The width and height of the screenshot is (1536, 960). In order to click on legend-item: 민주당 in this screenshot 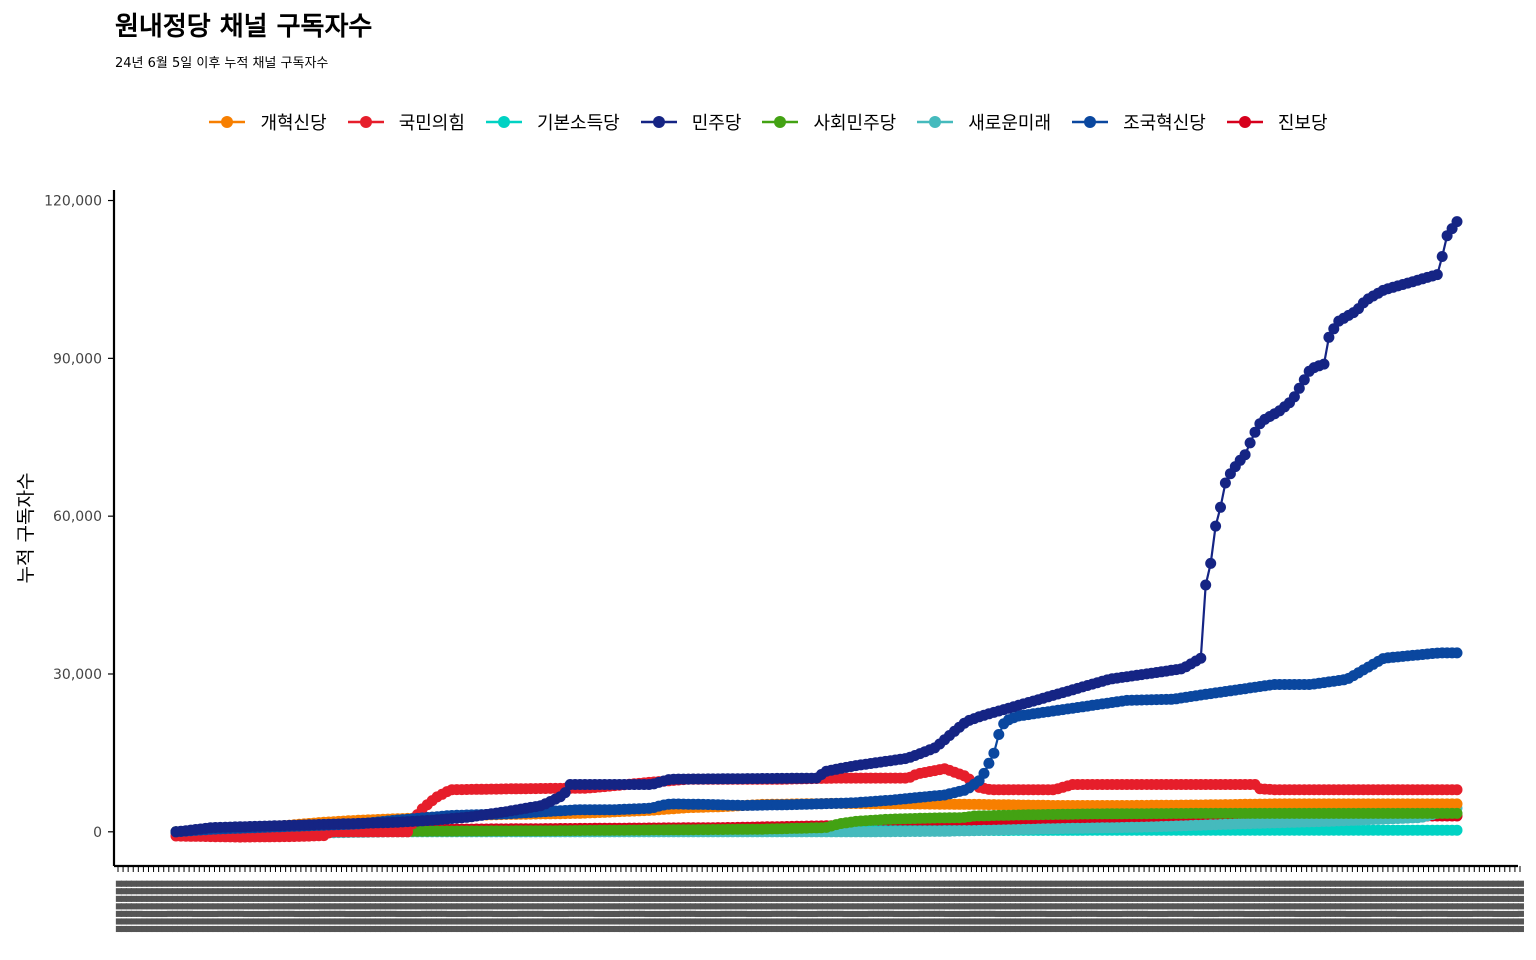, I will do `click(690, 122)`.